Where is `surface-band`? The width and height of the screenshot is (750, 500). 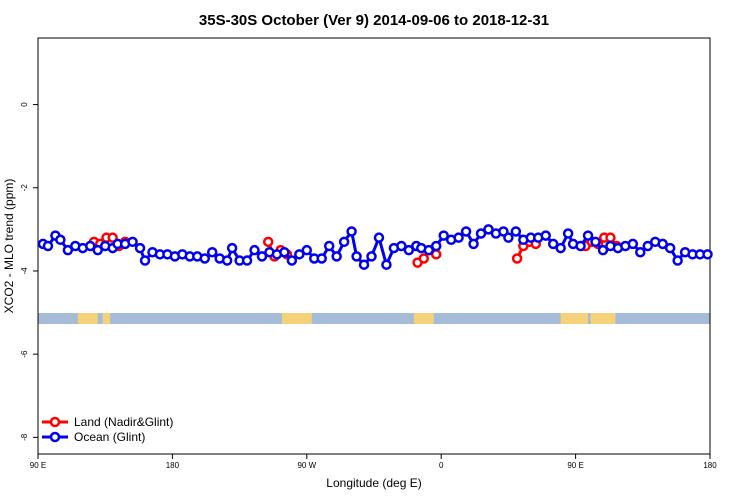 surface-band is located at coordinates (374, 318).